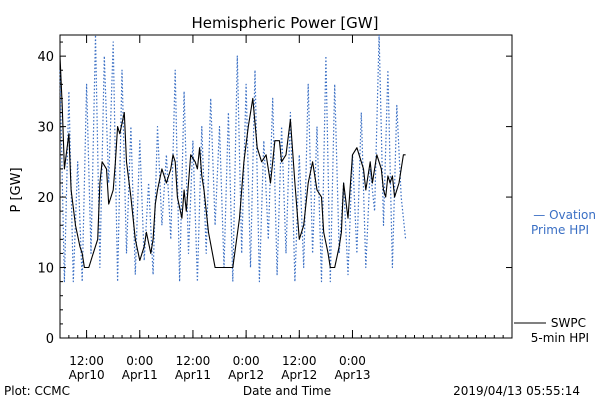  I want to click on footer-left: Plot: CCMC, so click(37, 391).